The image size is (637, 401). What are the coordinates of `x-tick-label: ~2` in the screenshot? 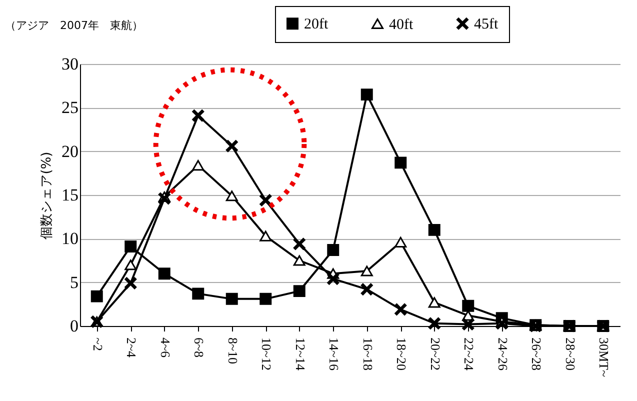 It's located at (98, 345).